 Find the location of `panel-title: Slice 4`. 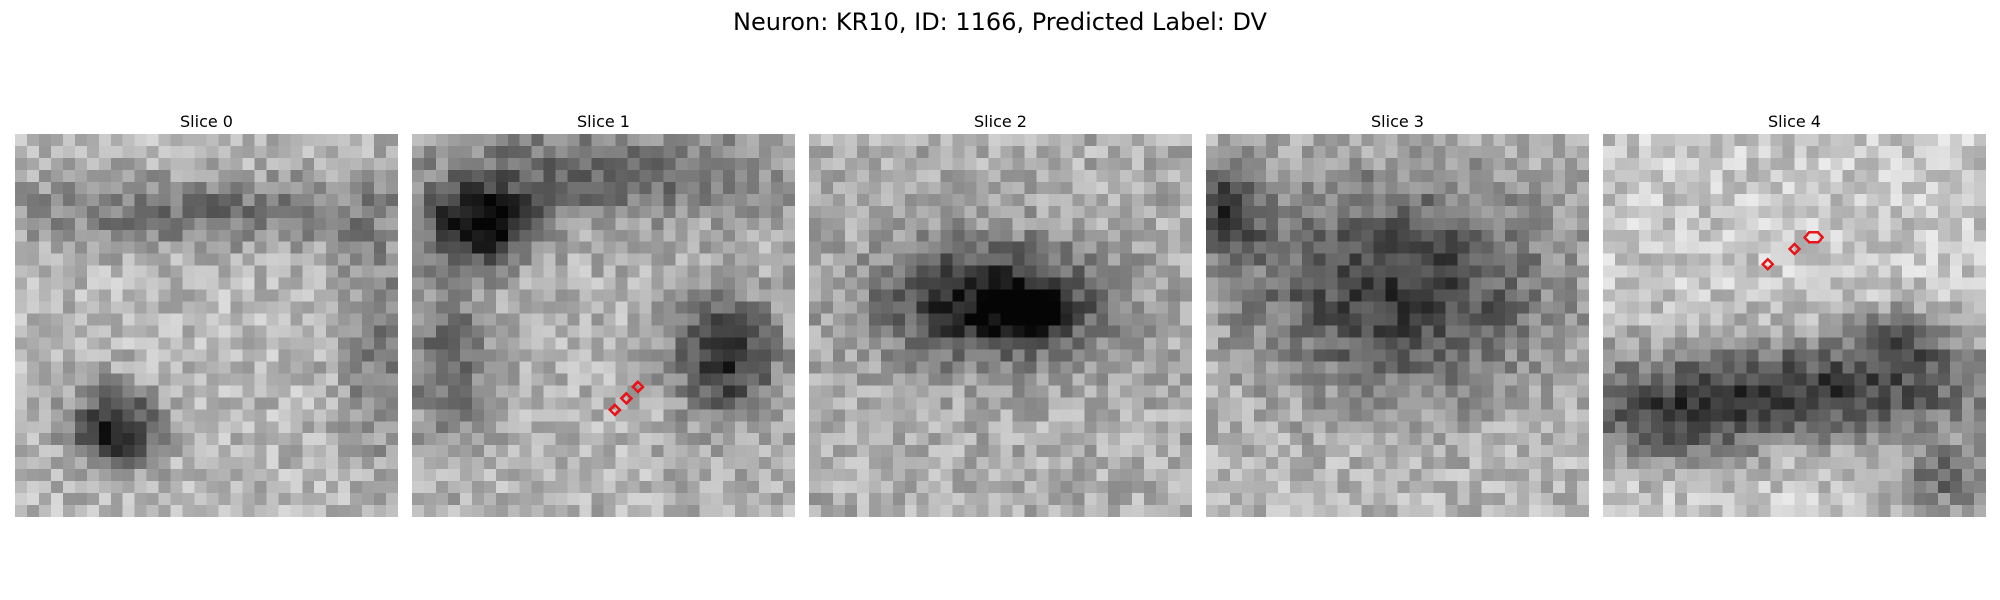

panel-title: Slice 4 is located at coordinates (1794, 121).